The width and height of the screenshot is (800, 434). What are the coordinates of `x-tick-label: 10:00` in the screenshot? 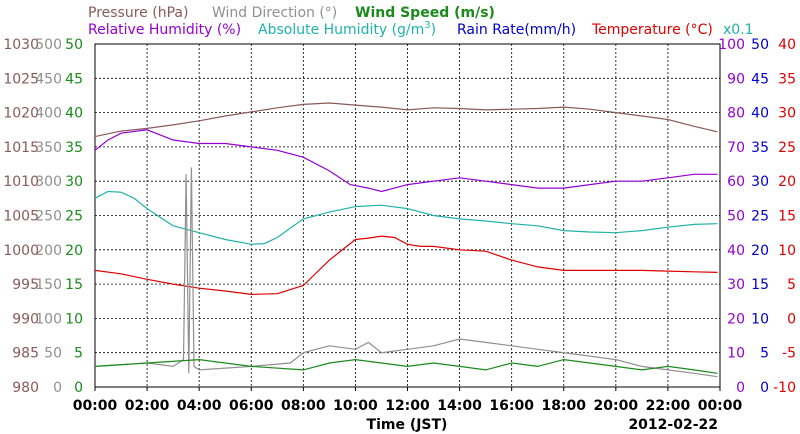 It's located at (355, 406).